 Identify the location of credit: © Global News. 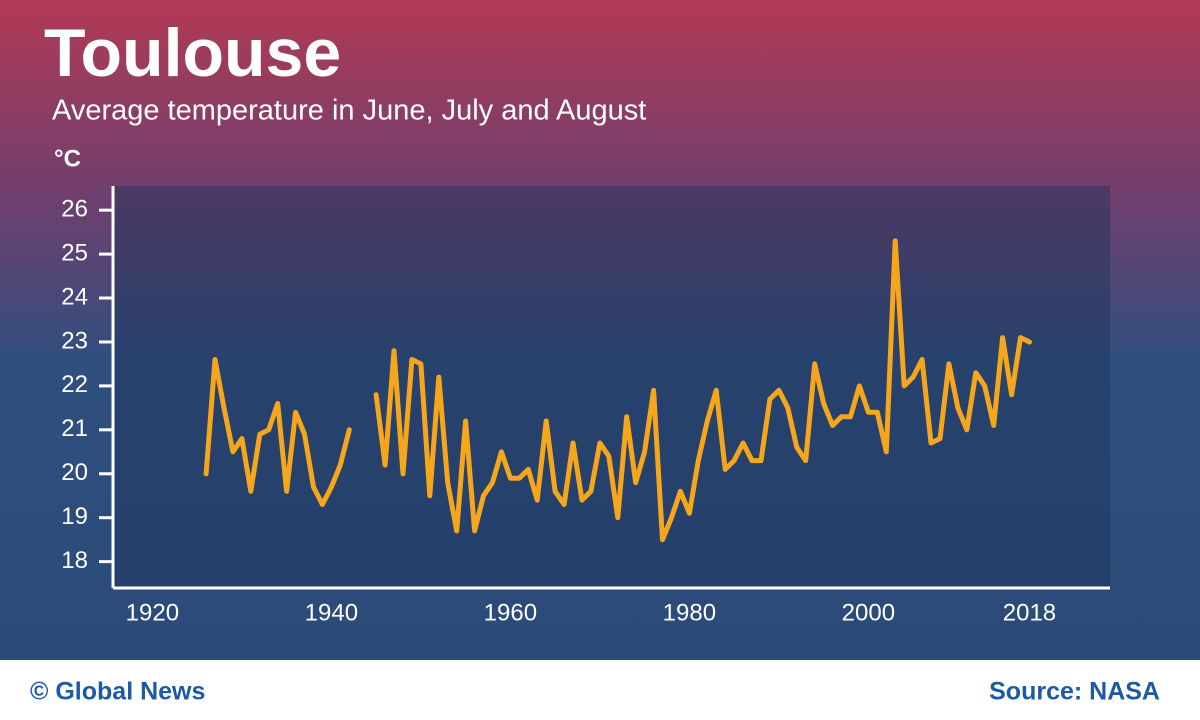
(117, 692).